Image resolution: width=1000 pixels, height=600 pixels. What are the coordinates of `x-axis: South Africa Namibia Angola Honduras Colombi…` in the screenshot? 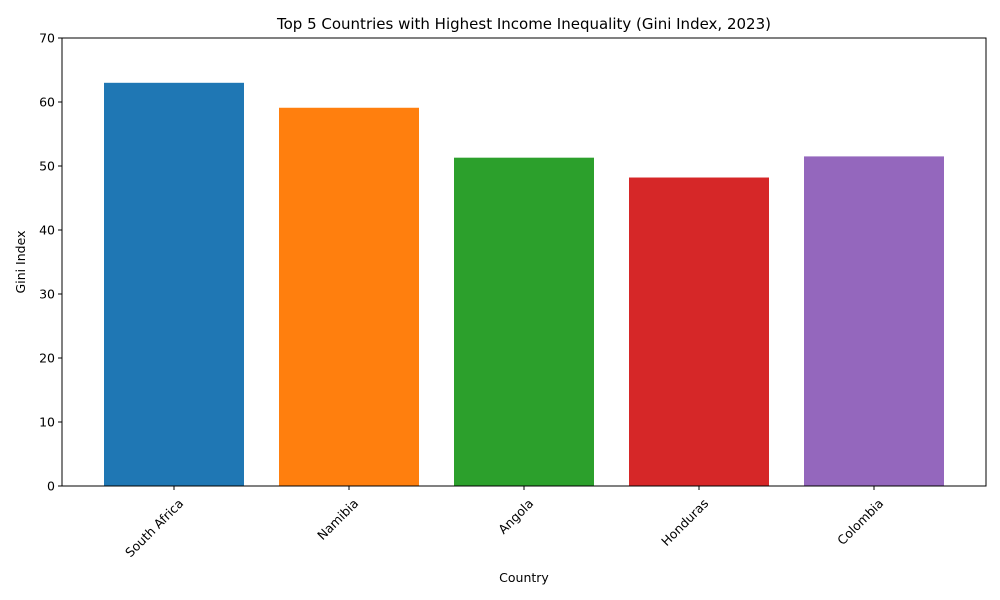 It's located at (504, 523).